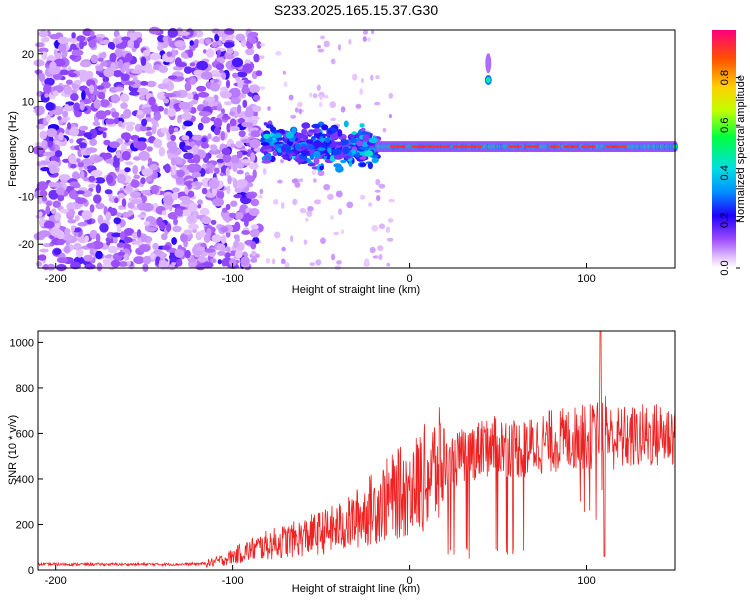 The height and width of the screenshot is (600, 750). What do you see at coordinates (28, 102) in the screenshot?
I see `spectrogram-y-tick-label: 10` at bounding box center [28, 102].